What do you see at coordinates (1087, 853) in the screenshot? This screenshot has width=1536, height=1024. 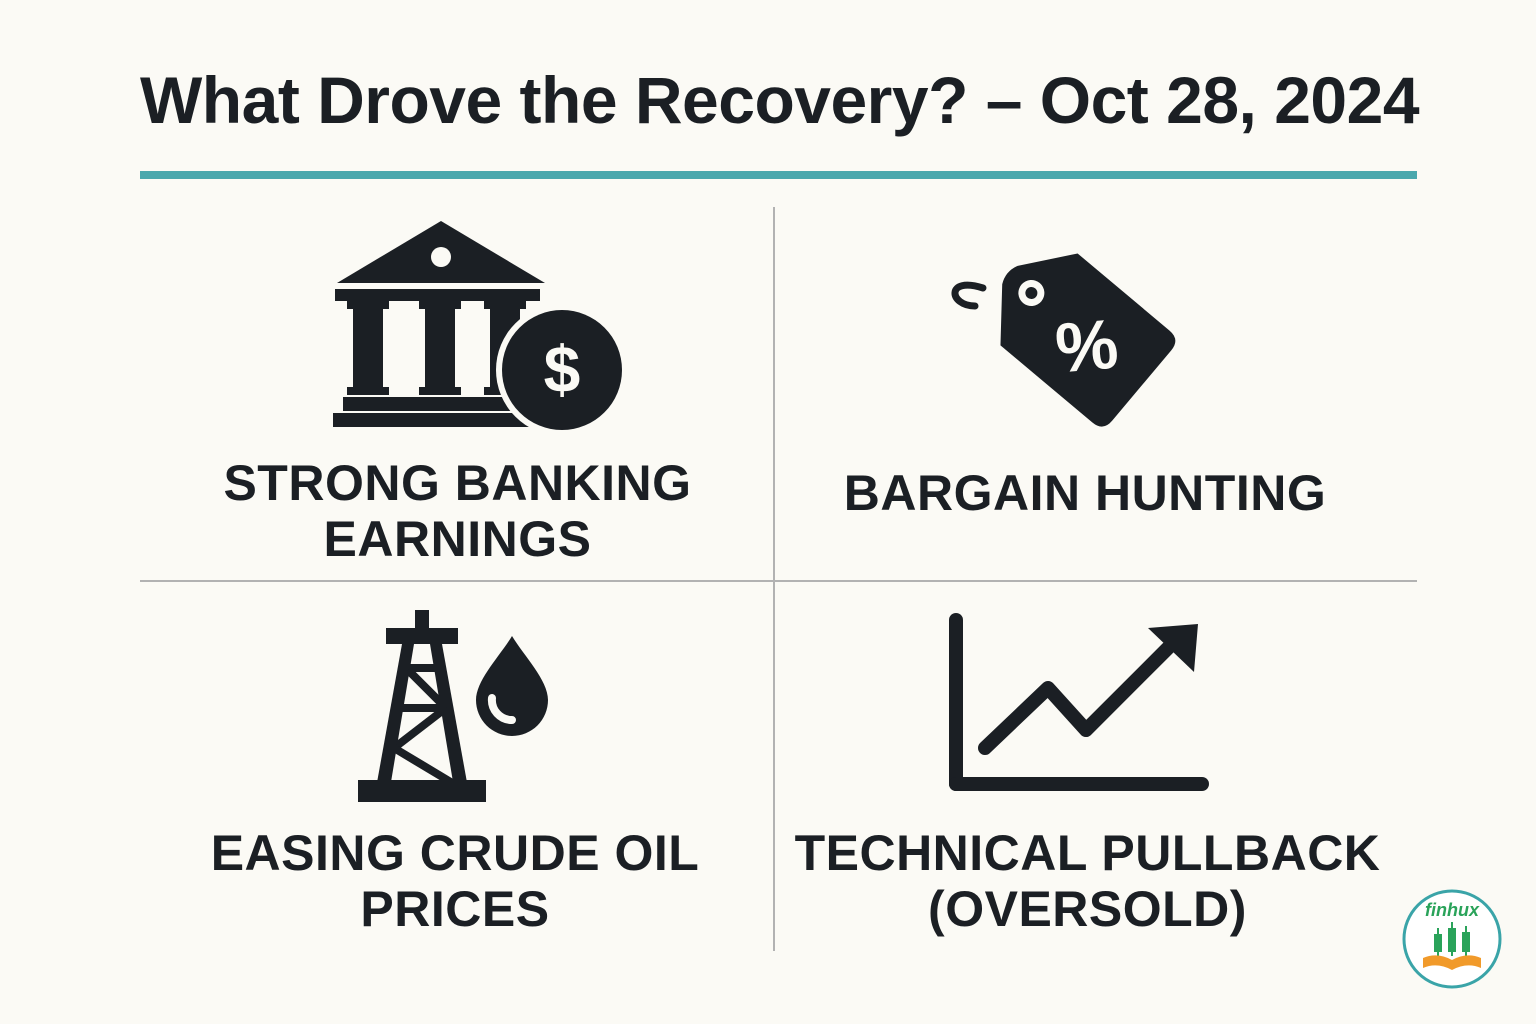 I see `factor-label-line1: TECHNICAL PULLBACK` at bounding box center [1087, 853].